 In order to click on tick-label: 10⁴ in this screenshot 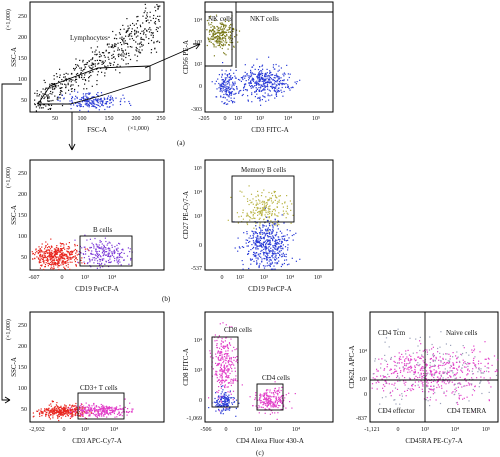, I will do `click(112, 278)`.